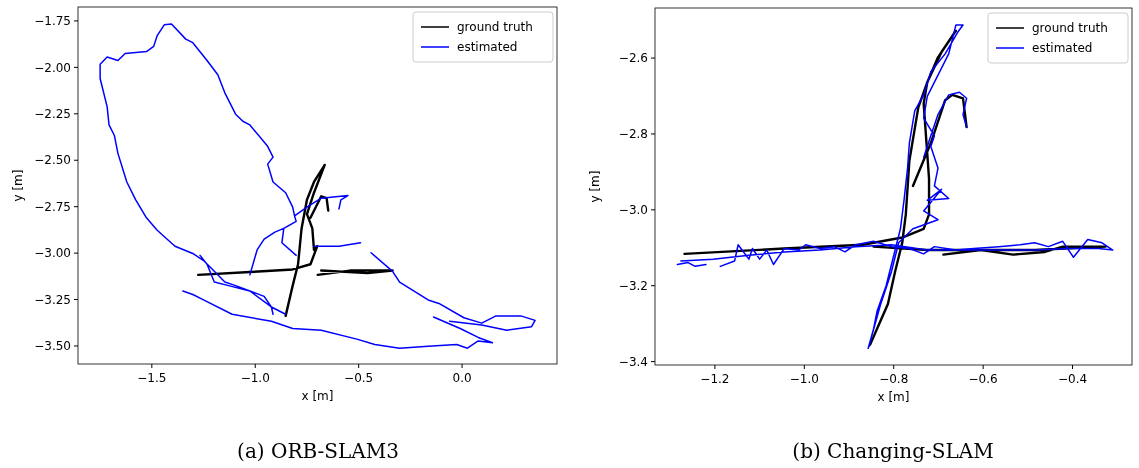 The width and height of the screenshot is (1139, 468). Describe the element at coordinates (52, 67) in the screenshot. I see `y-tick-label: −2.00` at that location.